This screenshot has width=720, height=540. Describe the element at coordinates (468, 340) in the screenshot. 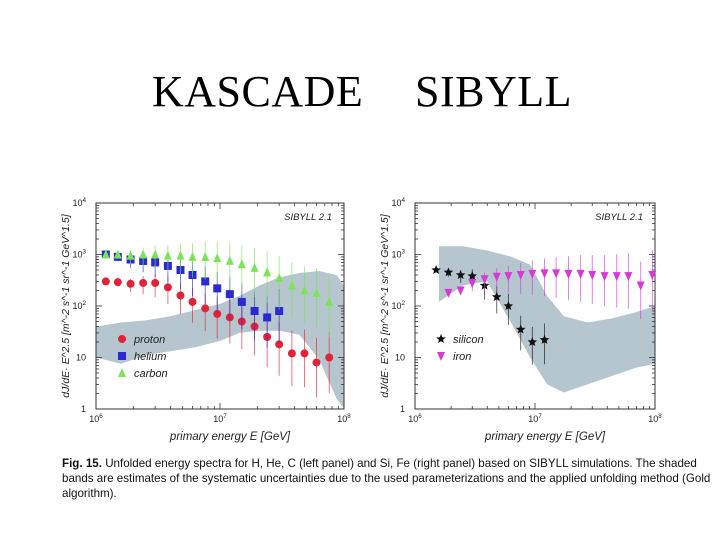

I see `panel-2-legend-silicon-label: silicon` at that location.